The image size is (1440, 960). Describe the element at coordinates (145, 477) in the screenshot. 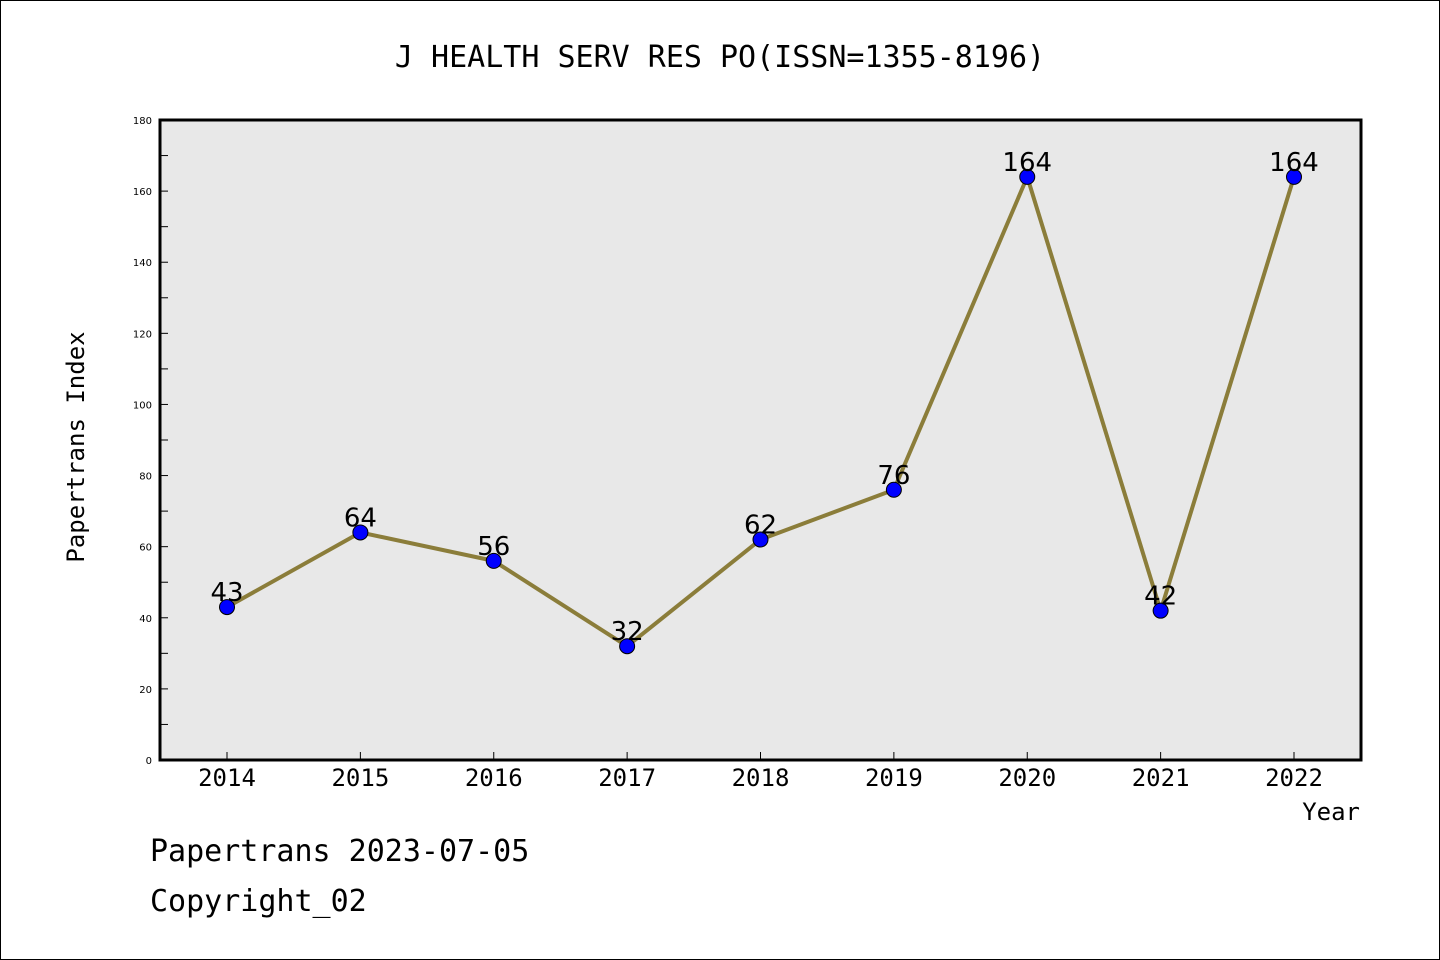

I see `y-tick-label: 80` at that location.